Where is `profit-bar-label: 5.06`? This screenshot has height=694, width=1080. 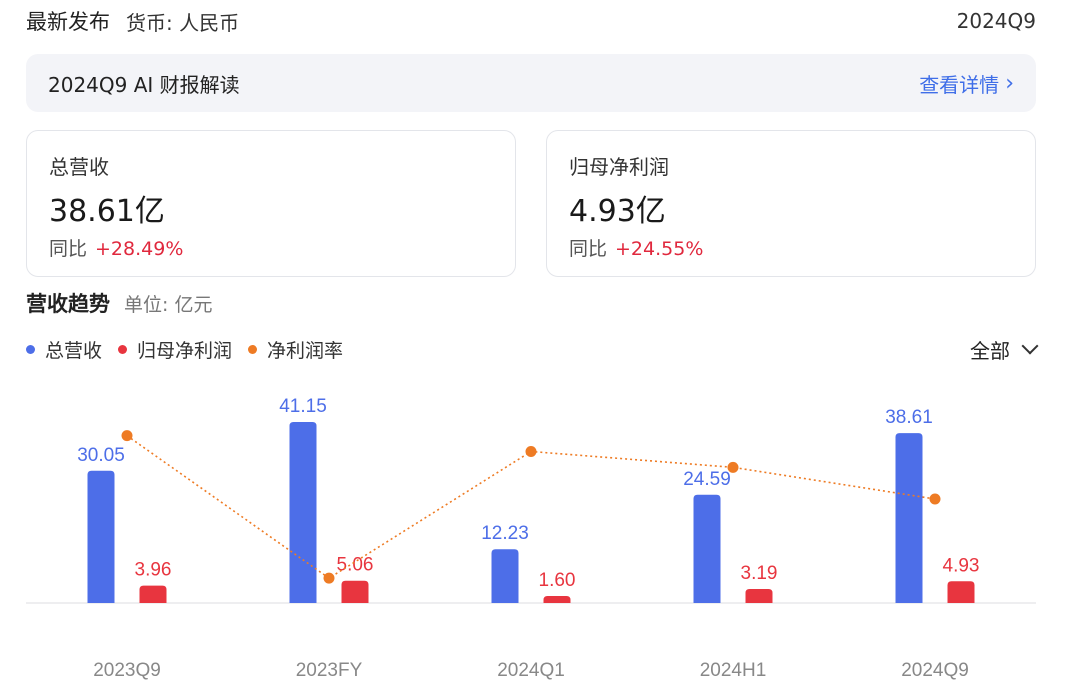
profit-bar-label: 5.06 is located at coordinates (355, 565).